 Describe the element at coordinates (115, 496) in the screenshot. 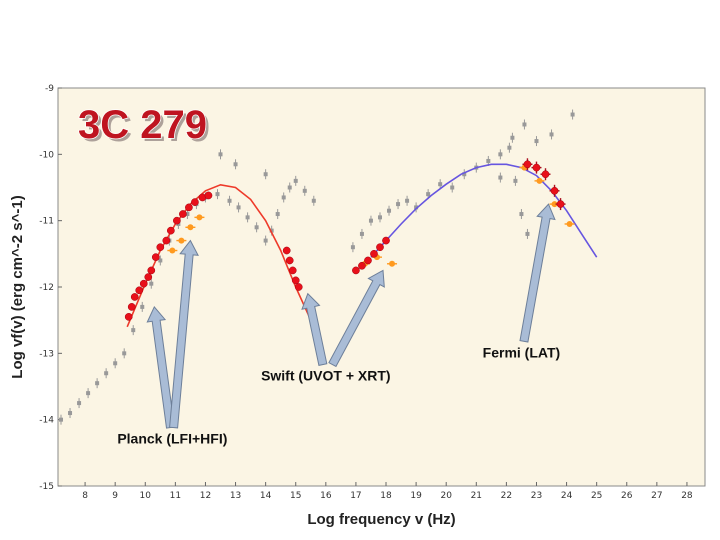

I see `x-tick-label: 9` at that location.